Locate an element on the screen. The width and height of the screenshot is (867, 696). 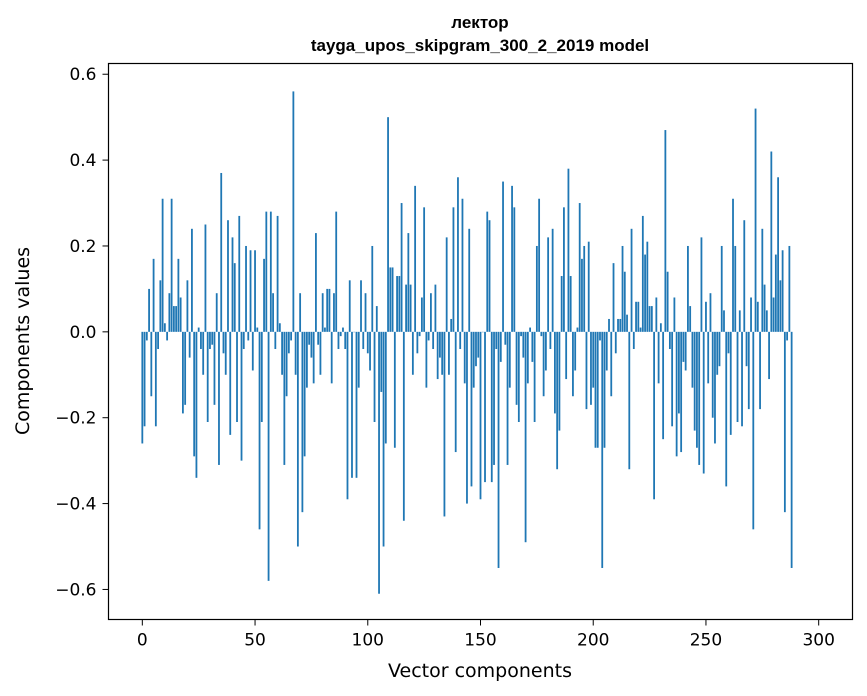
x-axis-label: Vector components is located at coordinates (480, 671).